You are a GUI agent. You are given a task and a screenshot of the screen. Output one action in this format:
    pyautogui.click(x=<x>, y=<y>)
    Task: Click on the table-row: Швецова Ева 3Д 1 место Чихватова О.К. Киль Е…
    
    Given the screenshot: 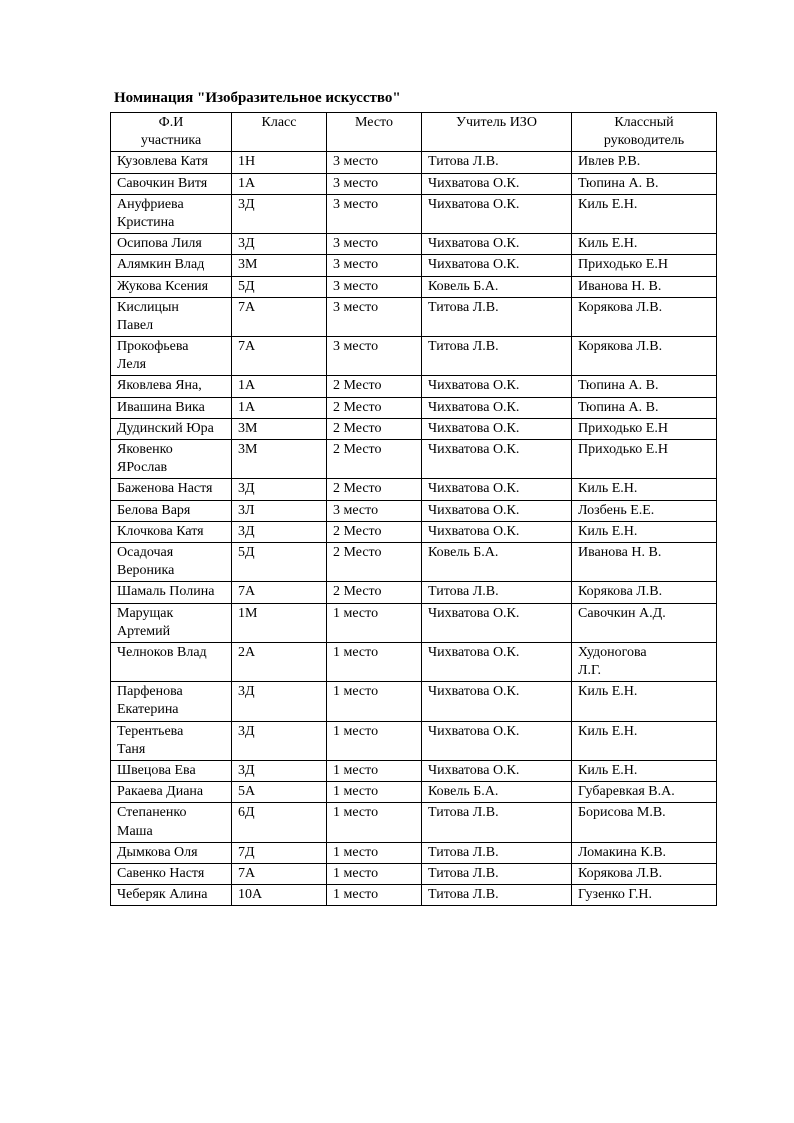 What is the action you would take?
    pyautogui.click(x=413, y=771)
    